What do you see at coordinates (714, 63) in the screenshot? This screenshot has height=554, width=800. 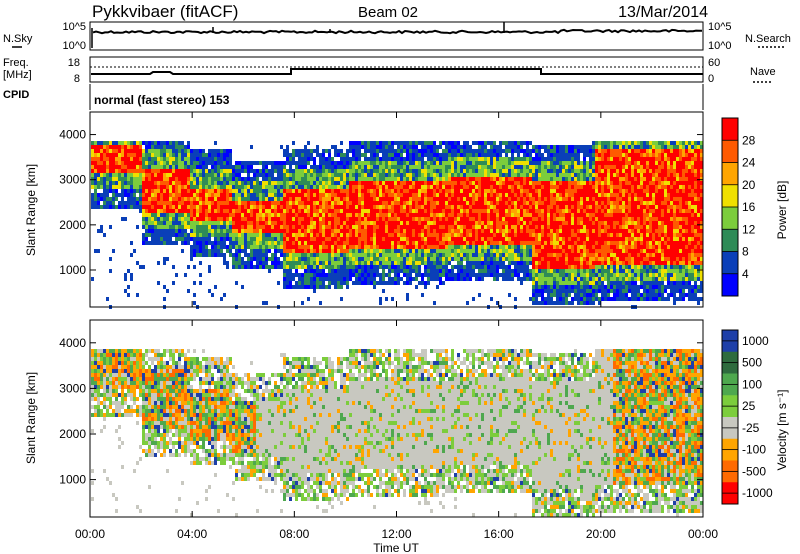 I see `nave-tick-top: 60` at bounding box center [714, 63].